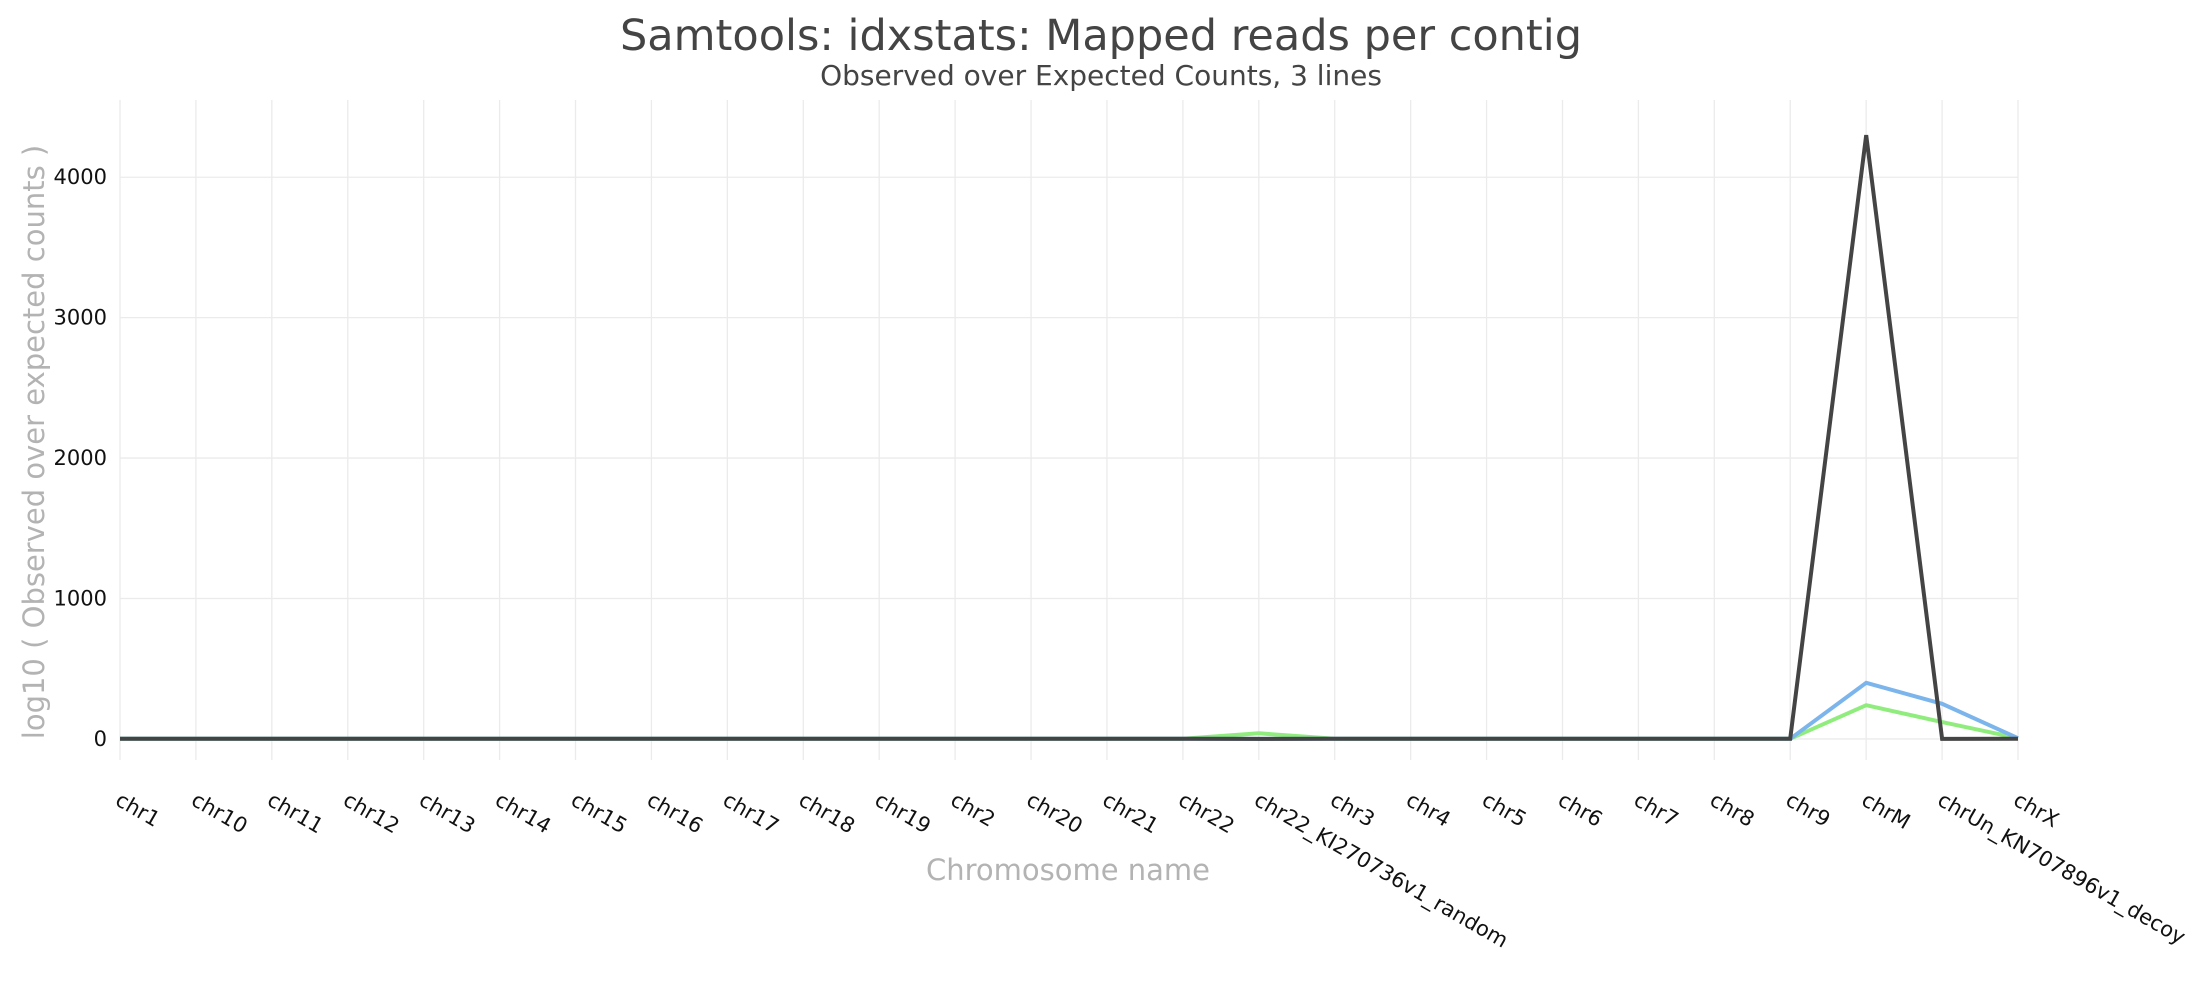 The width and height of the screenshot is (2200, 1000). What do you see at coordinates (80, 599) in the screenshot?
I see `y-tick-label: 1000` at bounding box center [80, 599].